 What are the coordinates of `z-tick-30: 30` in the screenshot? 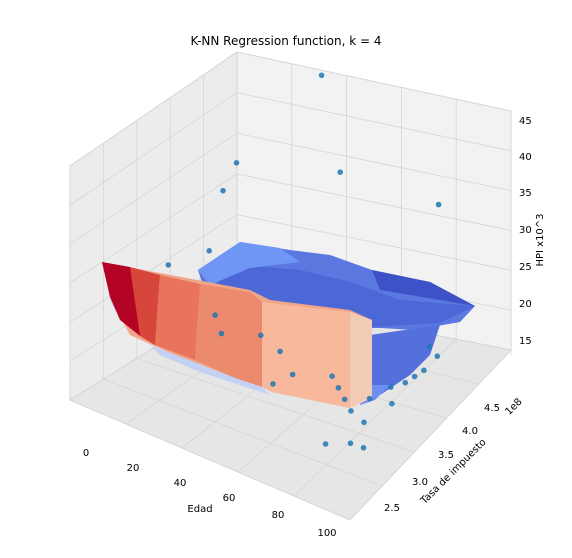 It's located at (525, 230).